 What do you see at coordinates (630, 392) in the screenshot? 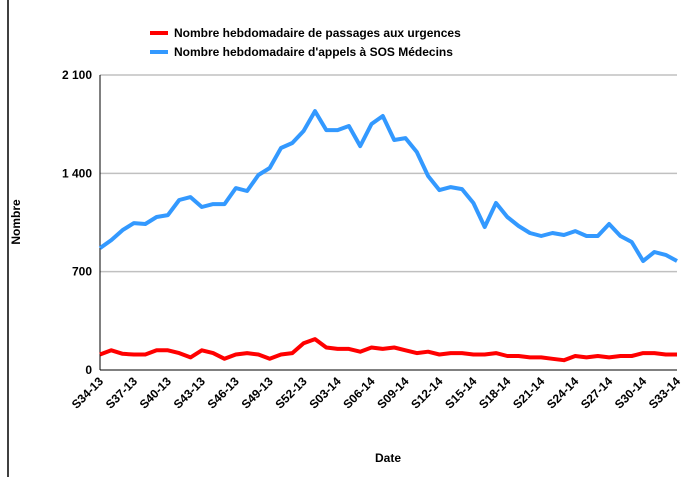
I see `x-tick-label: S30-14` at bounding box center [630, 392].